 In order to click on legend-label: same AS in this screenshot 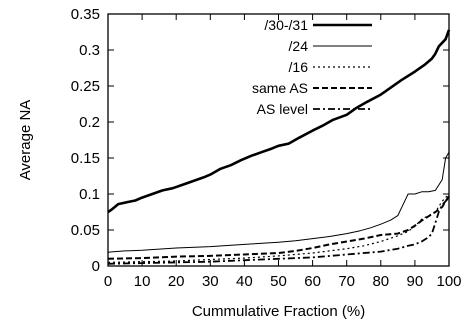, I will do `click(280, 88)`.